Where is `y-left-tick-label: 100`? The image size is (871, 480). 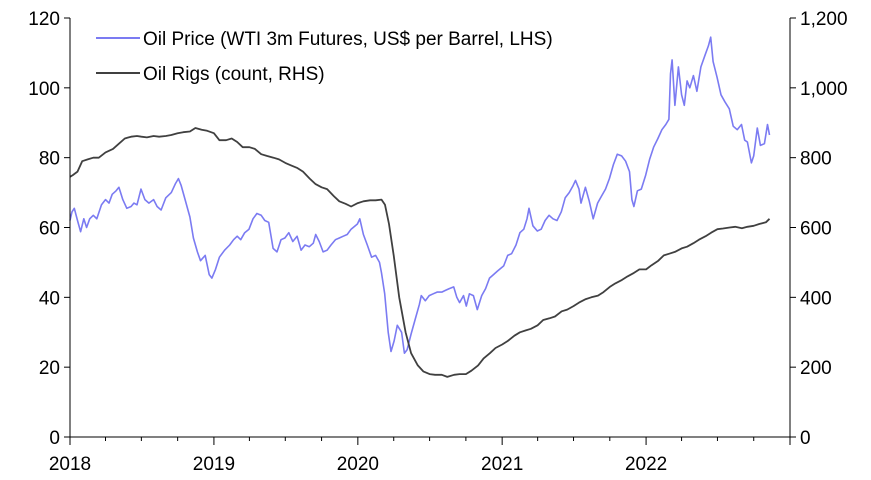 y-left-tick-label: 100 is located at coordinates (44, 89).